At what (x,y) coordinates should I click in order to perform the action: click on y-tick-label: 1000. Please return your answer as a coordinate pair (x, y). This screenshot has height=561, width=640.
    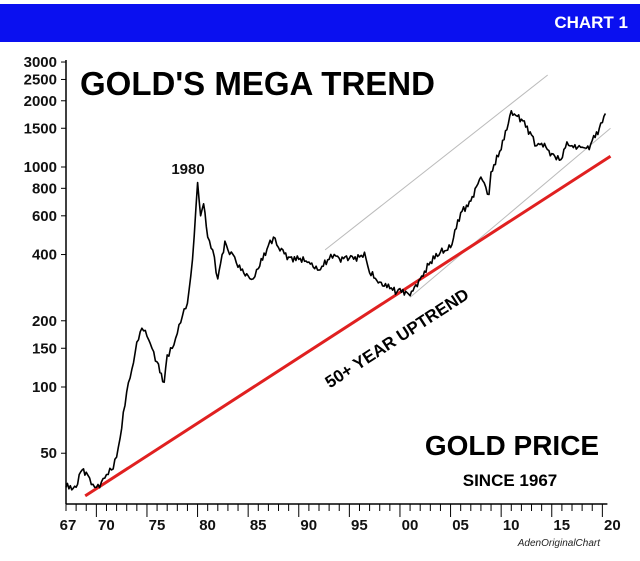
    Looking at the image, I should click on (40, 167).